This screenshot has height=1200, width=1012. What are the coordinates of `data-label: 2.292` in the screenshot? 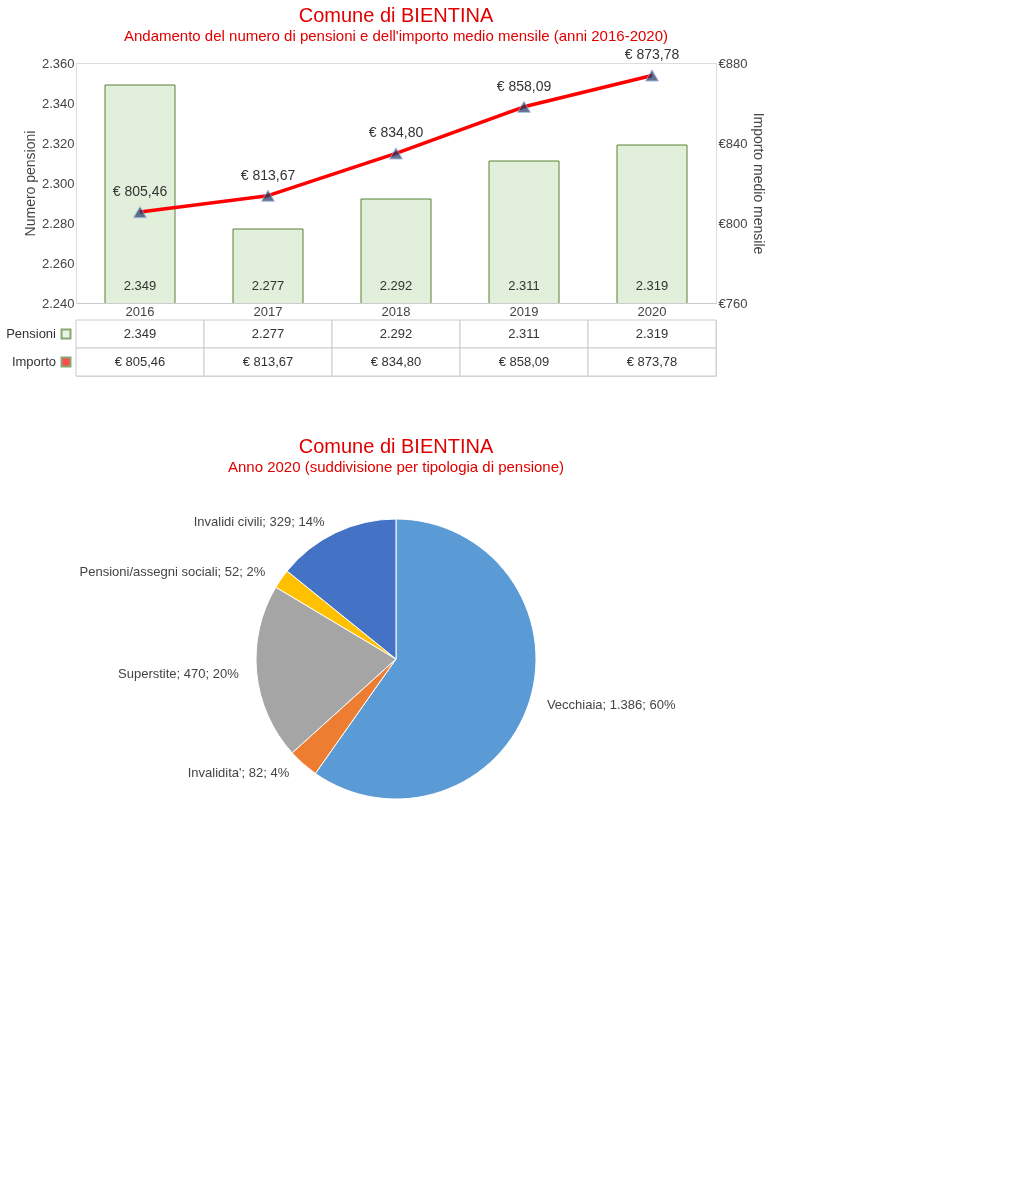 It's located at (396, 333).